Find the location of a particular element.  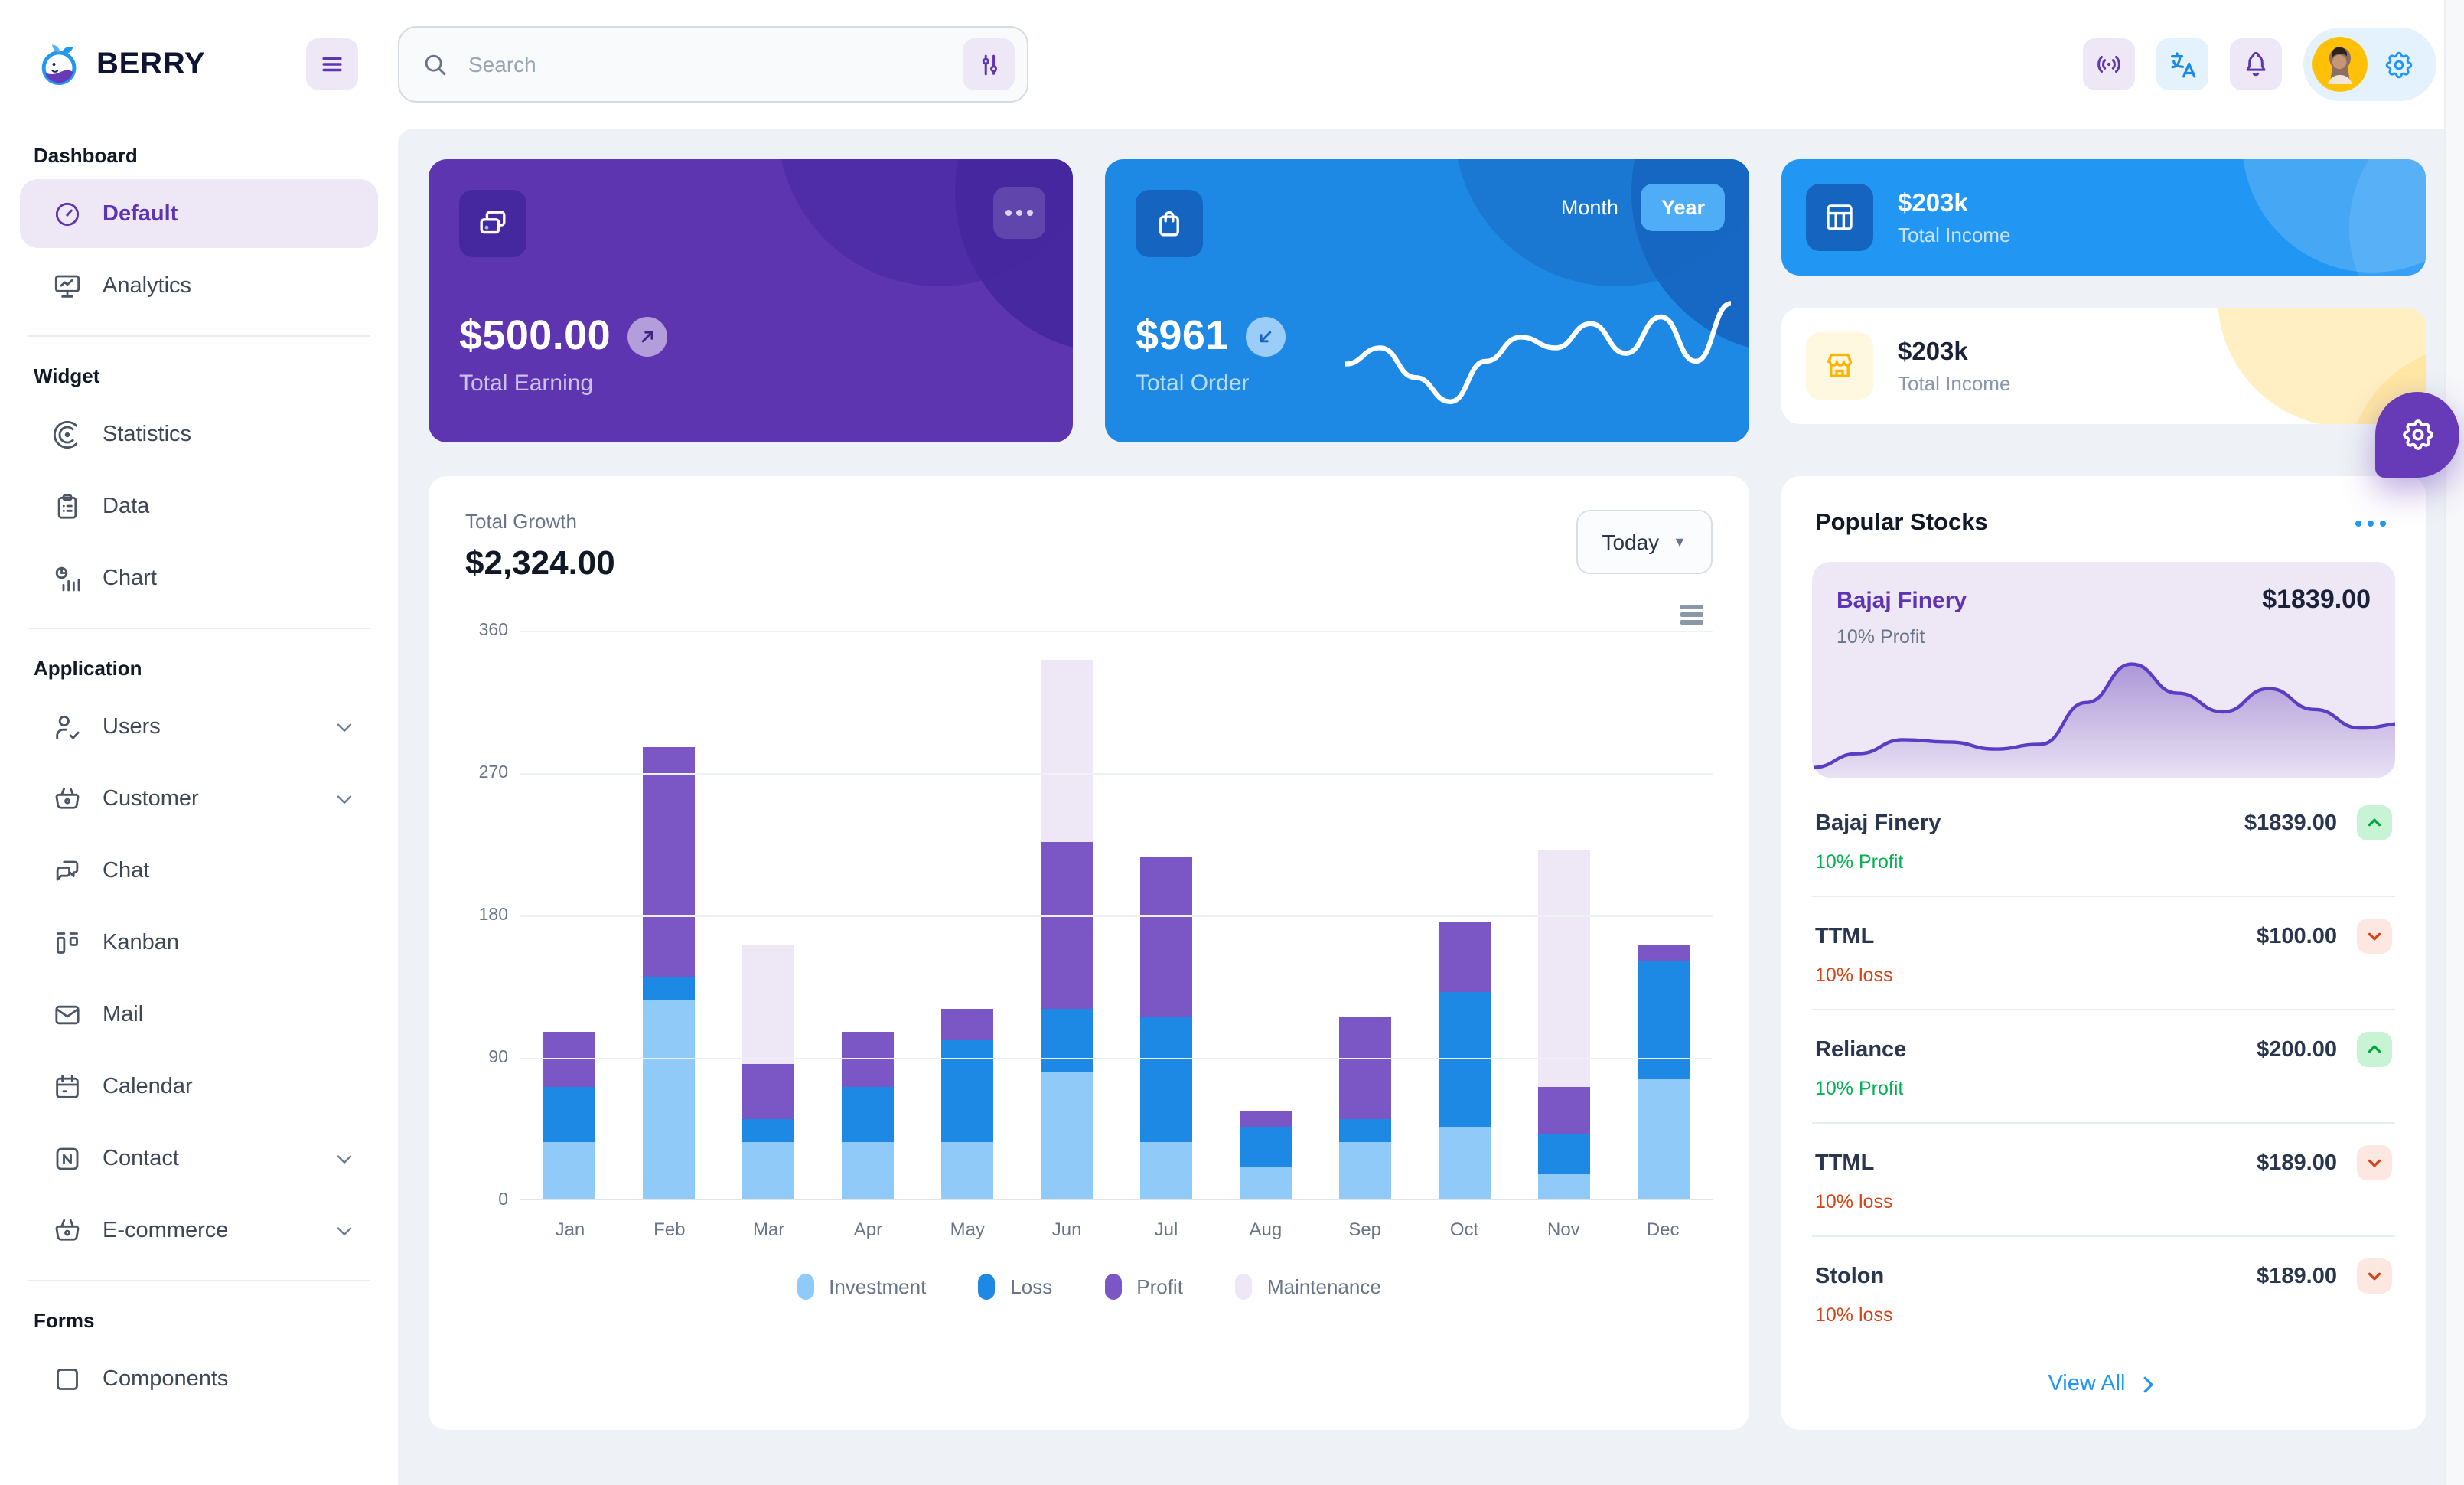

sidebar-item-label: Mail is located at coordinates (124, 1014).